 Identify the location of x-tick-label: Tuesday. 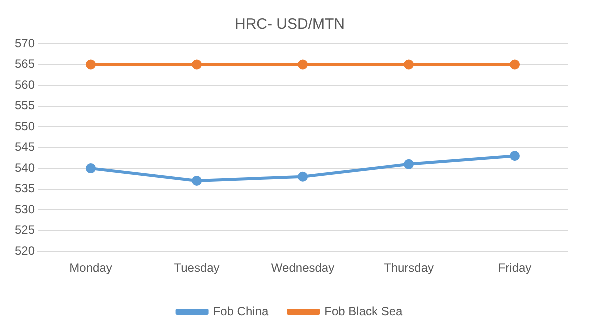
(197, 268).